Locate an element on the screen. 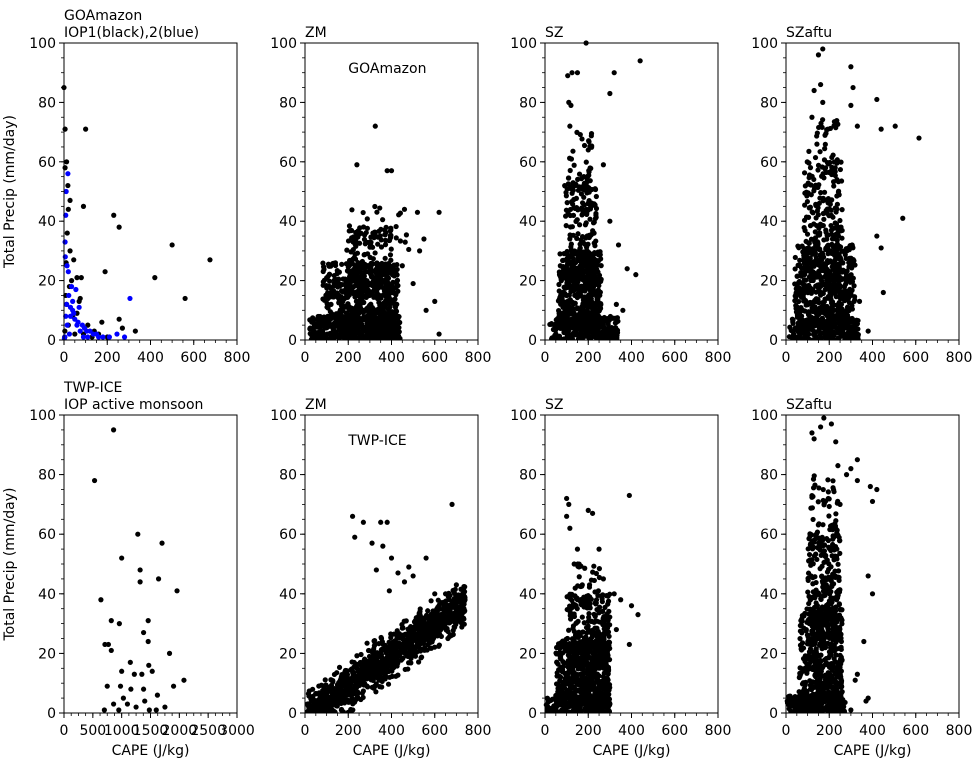 Image resolution: width=974 pixels, height=762 pixels. x-tick-label: 400 is located at coordinates (391, 358).